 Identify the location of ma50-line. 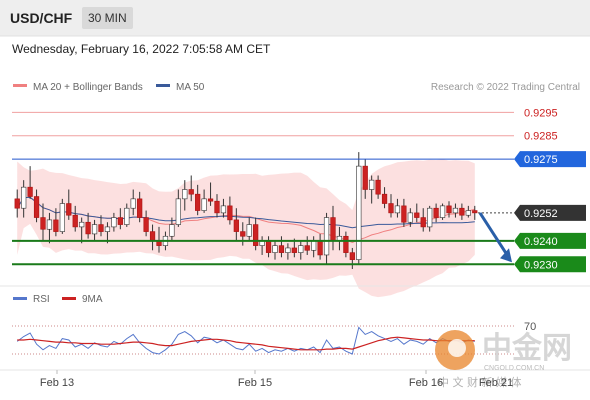
(245, 212).